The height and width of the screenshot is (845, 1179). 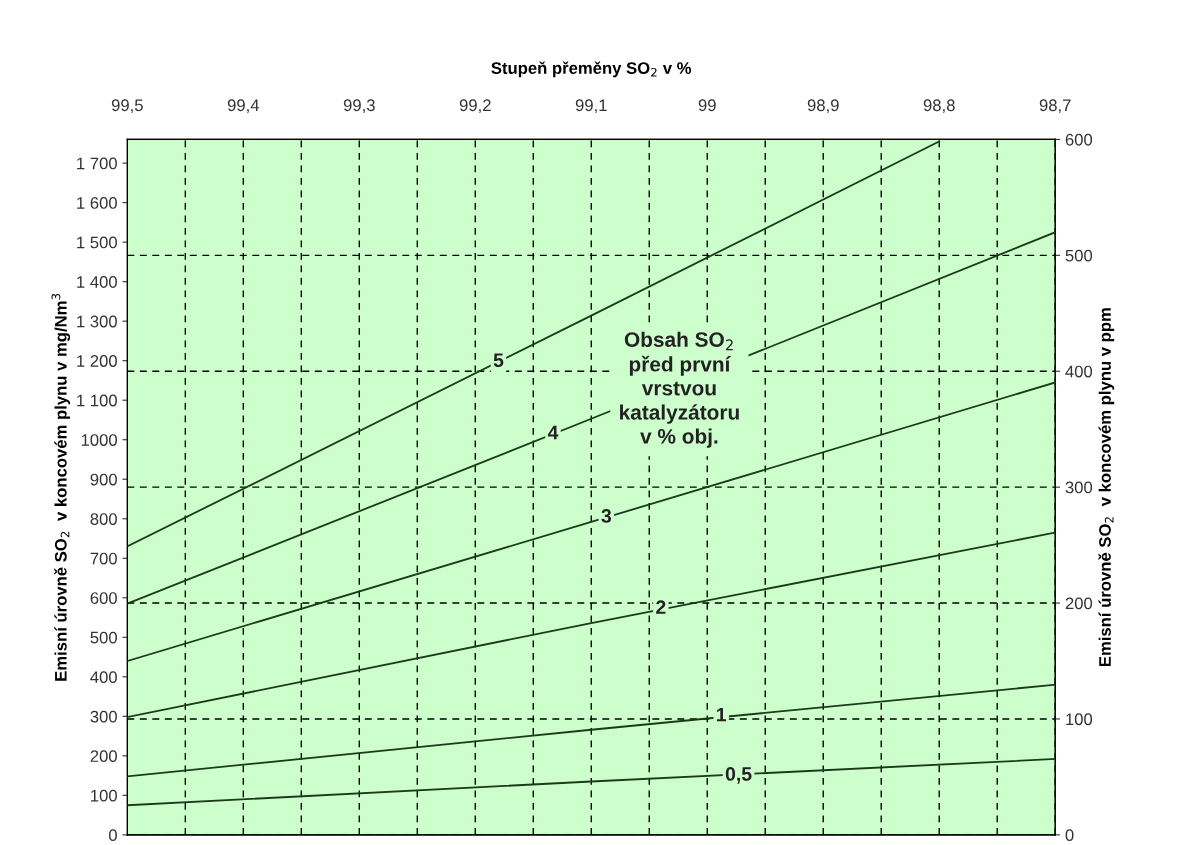 I want to click on x-tick-label: 99,2, so click(x=475, y=106).